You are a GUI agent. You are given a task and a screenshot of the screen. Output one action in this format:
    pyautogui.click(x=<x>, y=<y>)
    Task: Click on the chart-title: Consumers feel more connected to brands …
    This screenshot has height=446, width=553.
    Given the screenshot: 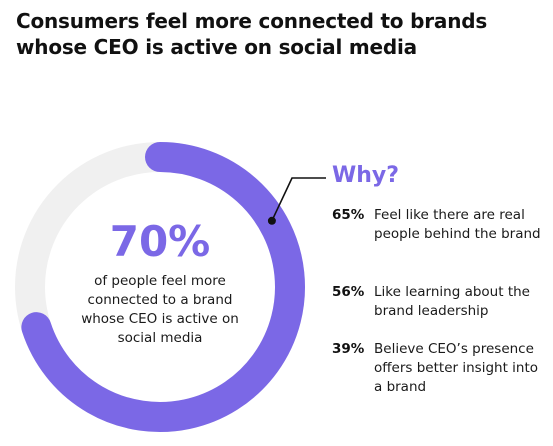 What is the action you would take?
    pyautogui.click(x=252, y=34)
    